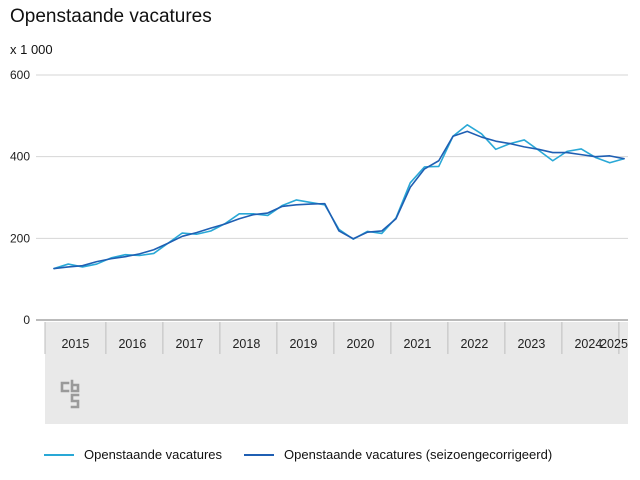 This screenshot has width=640, height=480. I want to click on legend-swatch-adjusted, so click(259, 454).